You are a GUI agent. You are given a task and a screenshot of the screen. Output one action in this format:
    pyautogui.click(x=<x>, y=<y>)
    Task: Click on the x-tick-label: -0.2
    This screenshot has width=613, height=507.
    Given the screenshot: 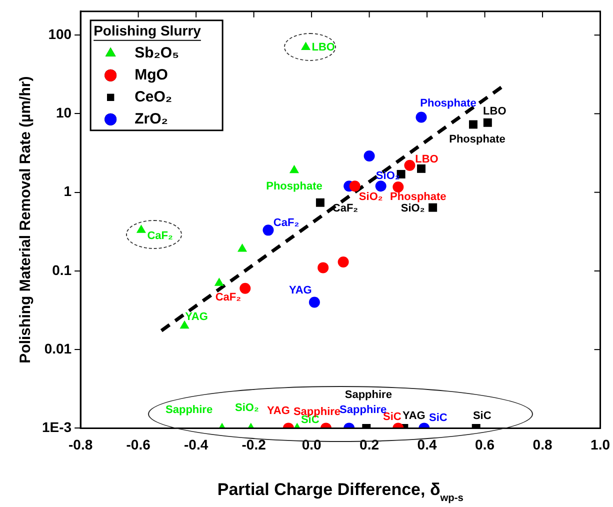 What is the action you would take?
    pyautogui.click(x=254, y=444)
    